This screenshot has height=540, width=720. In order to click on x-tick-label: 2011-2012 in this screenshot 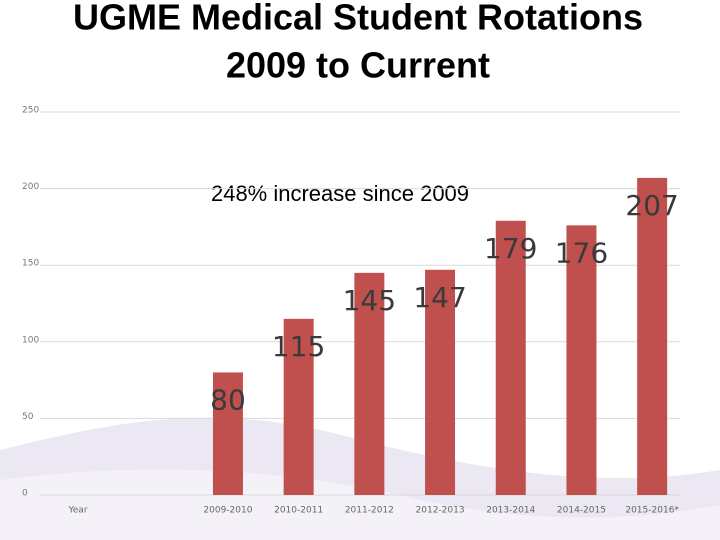, I will do `click(369, 511)`.